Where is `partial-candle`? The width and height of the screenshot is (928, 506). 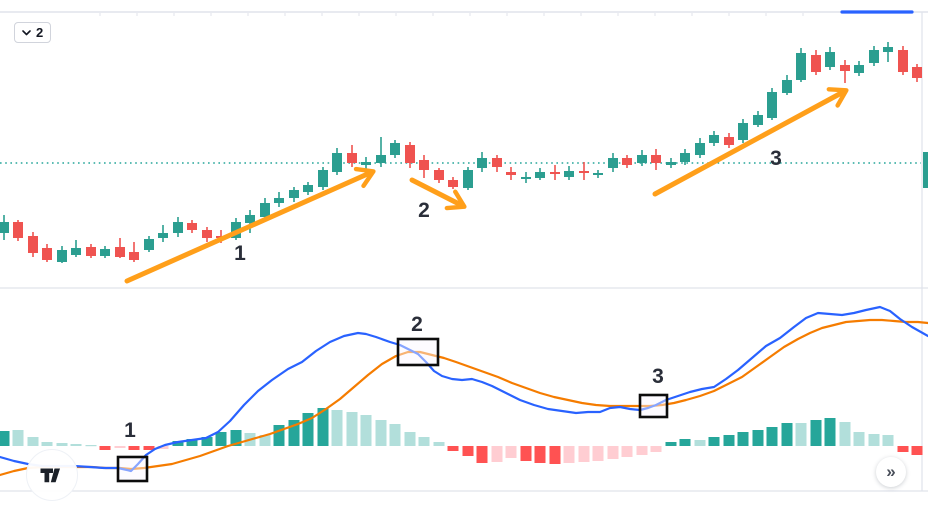
partial-candle is located at coordinates (925, 170).